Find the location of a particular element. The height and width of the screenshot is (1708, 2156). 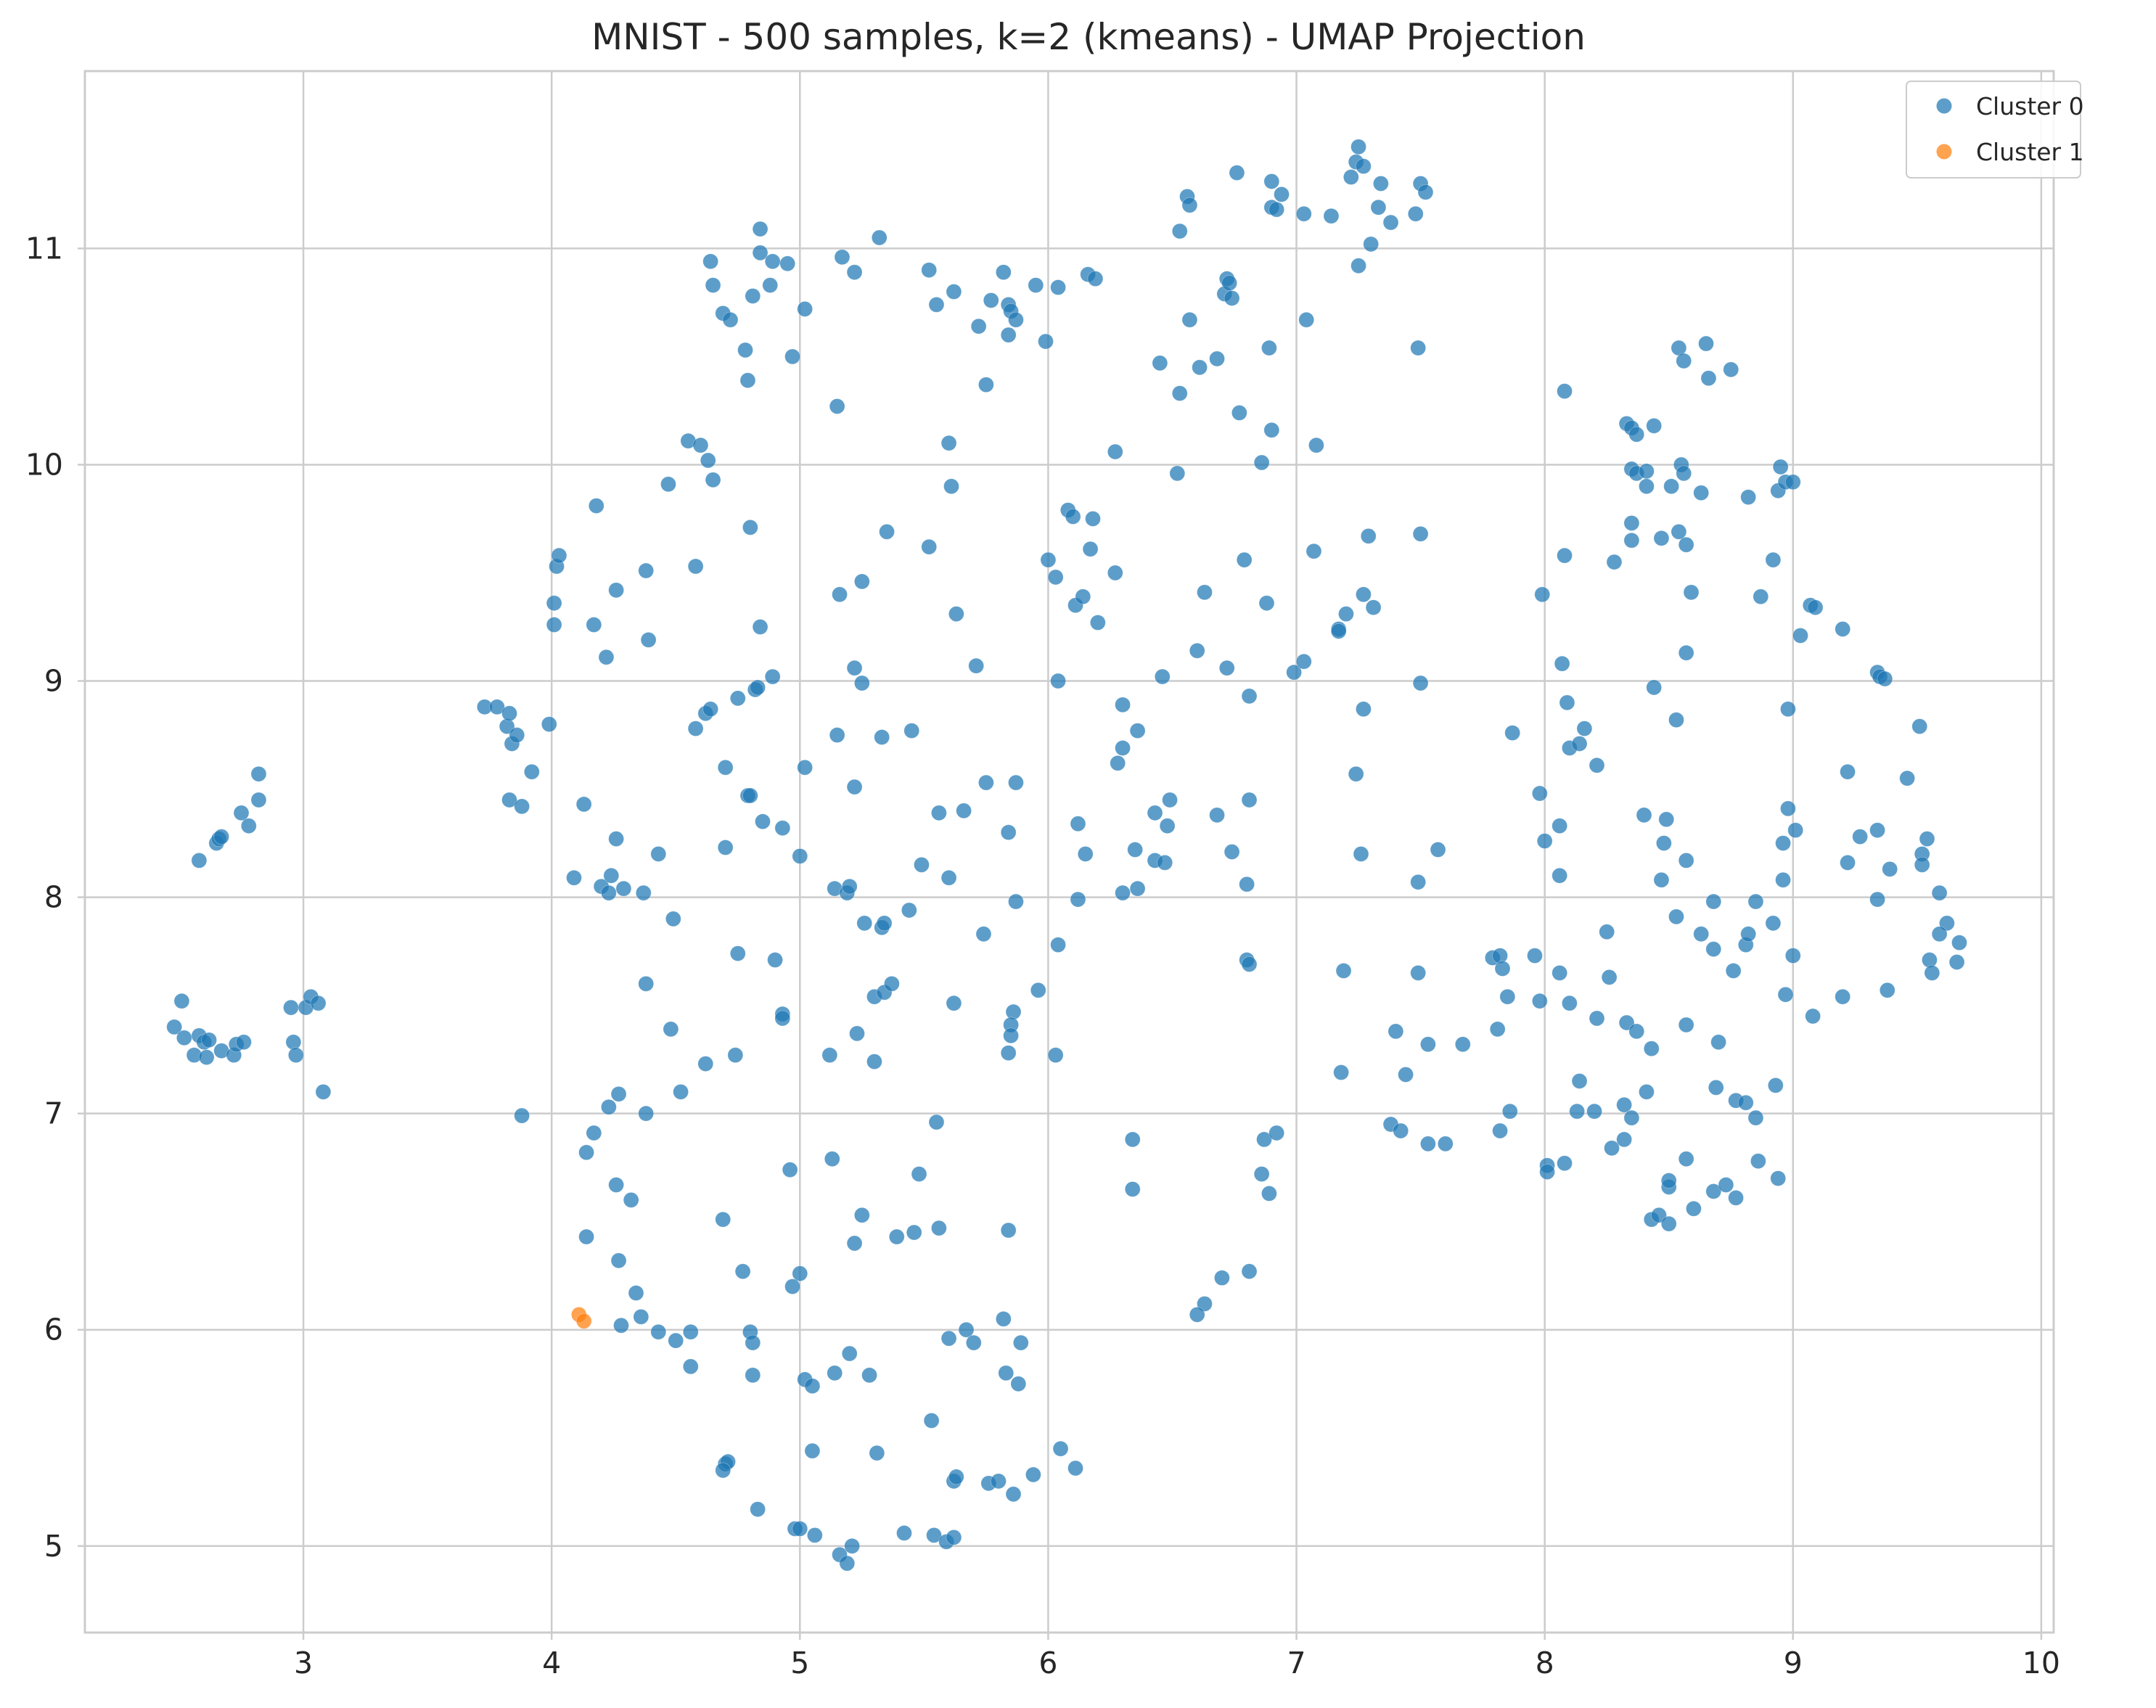

y-tick-label: 6 is located at coordinates (53, 1330).